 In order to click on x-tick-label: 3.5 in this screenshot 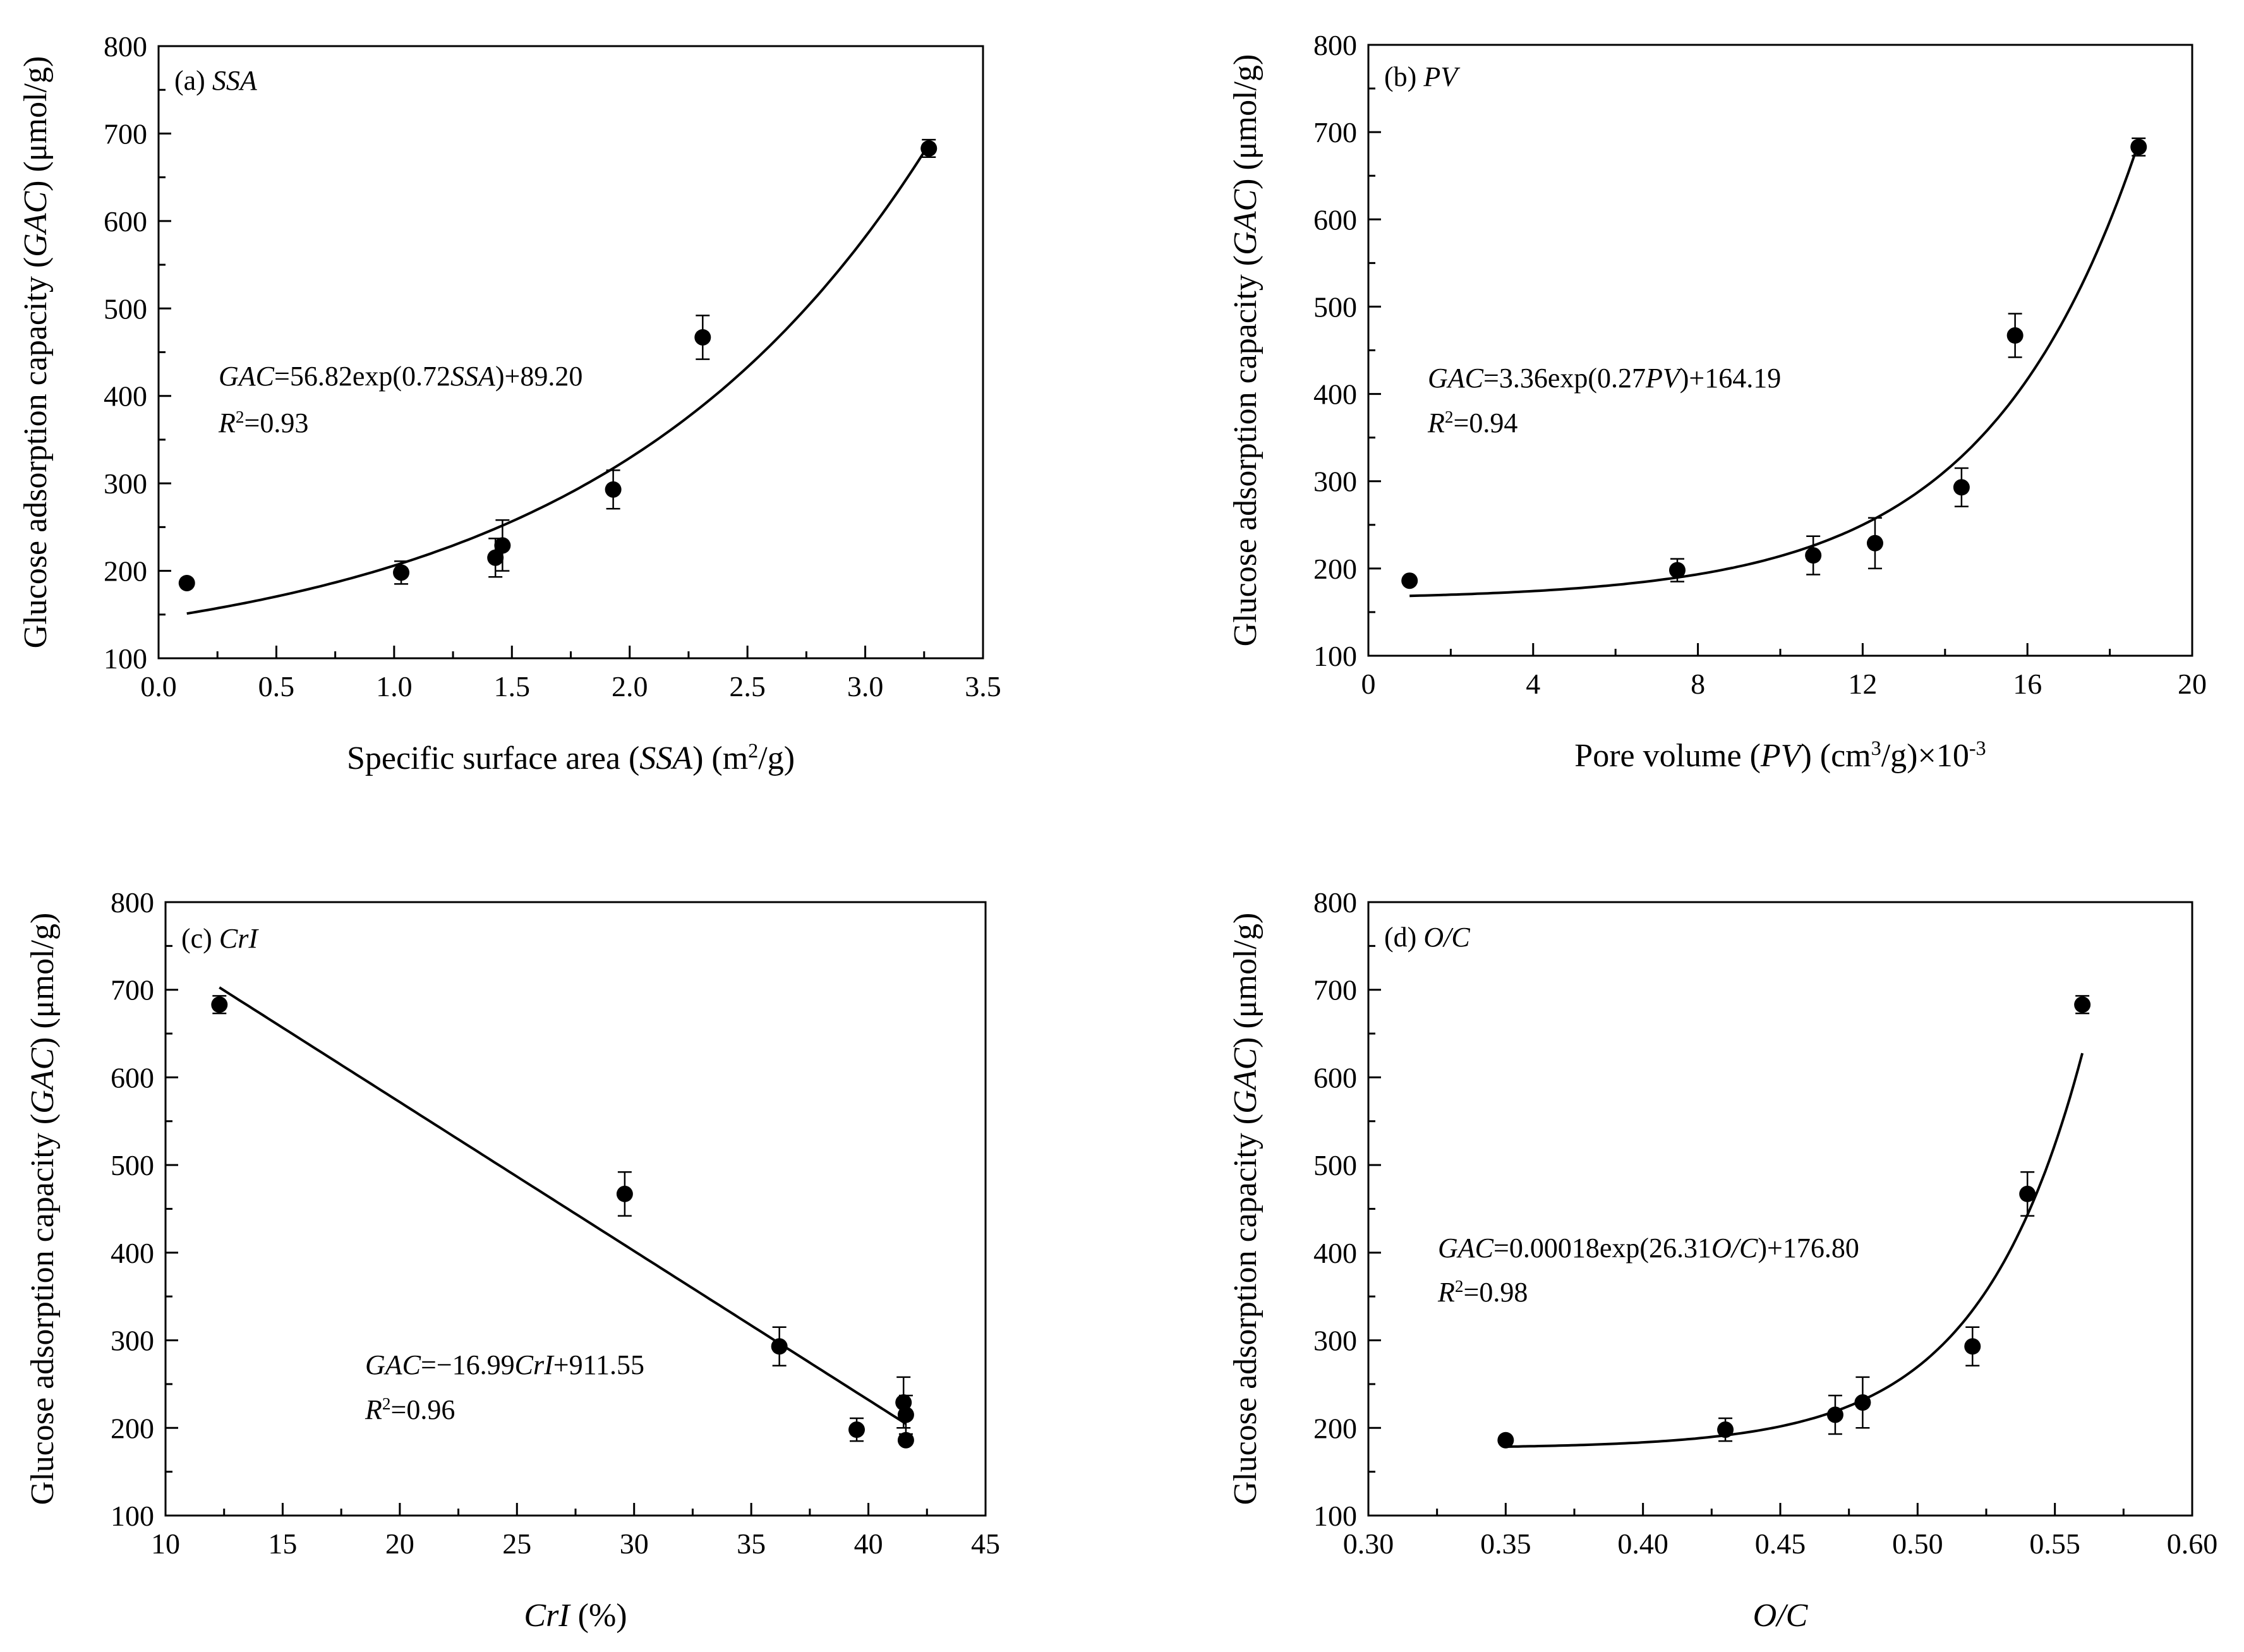, I will do `click(983, 686)`.